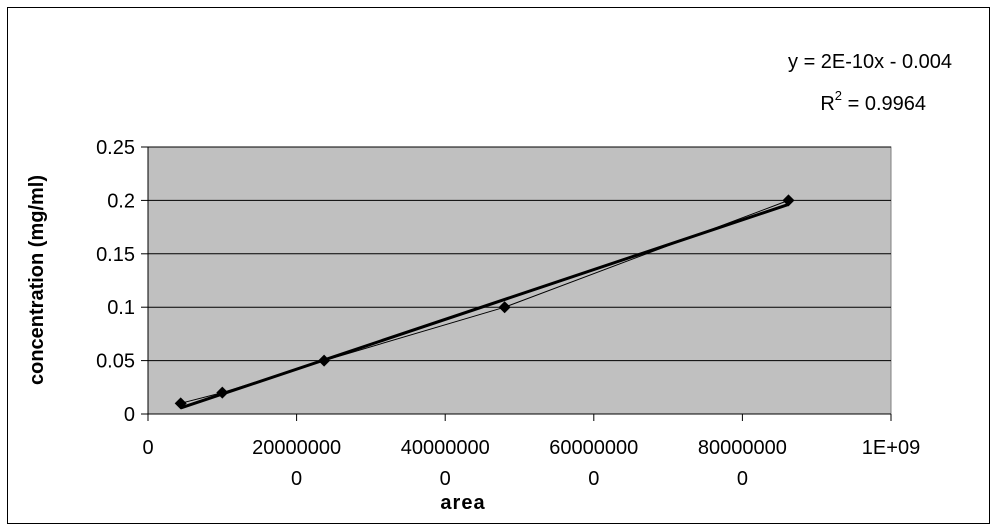 The height and width of the screenshot is (529, 996). I want to click on trendline-equation: y = 2E-10x - 0.004, so click(870, 62).